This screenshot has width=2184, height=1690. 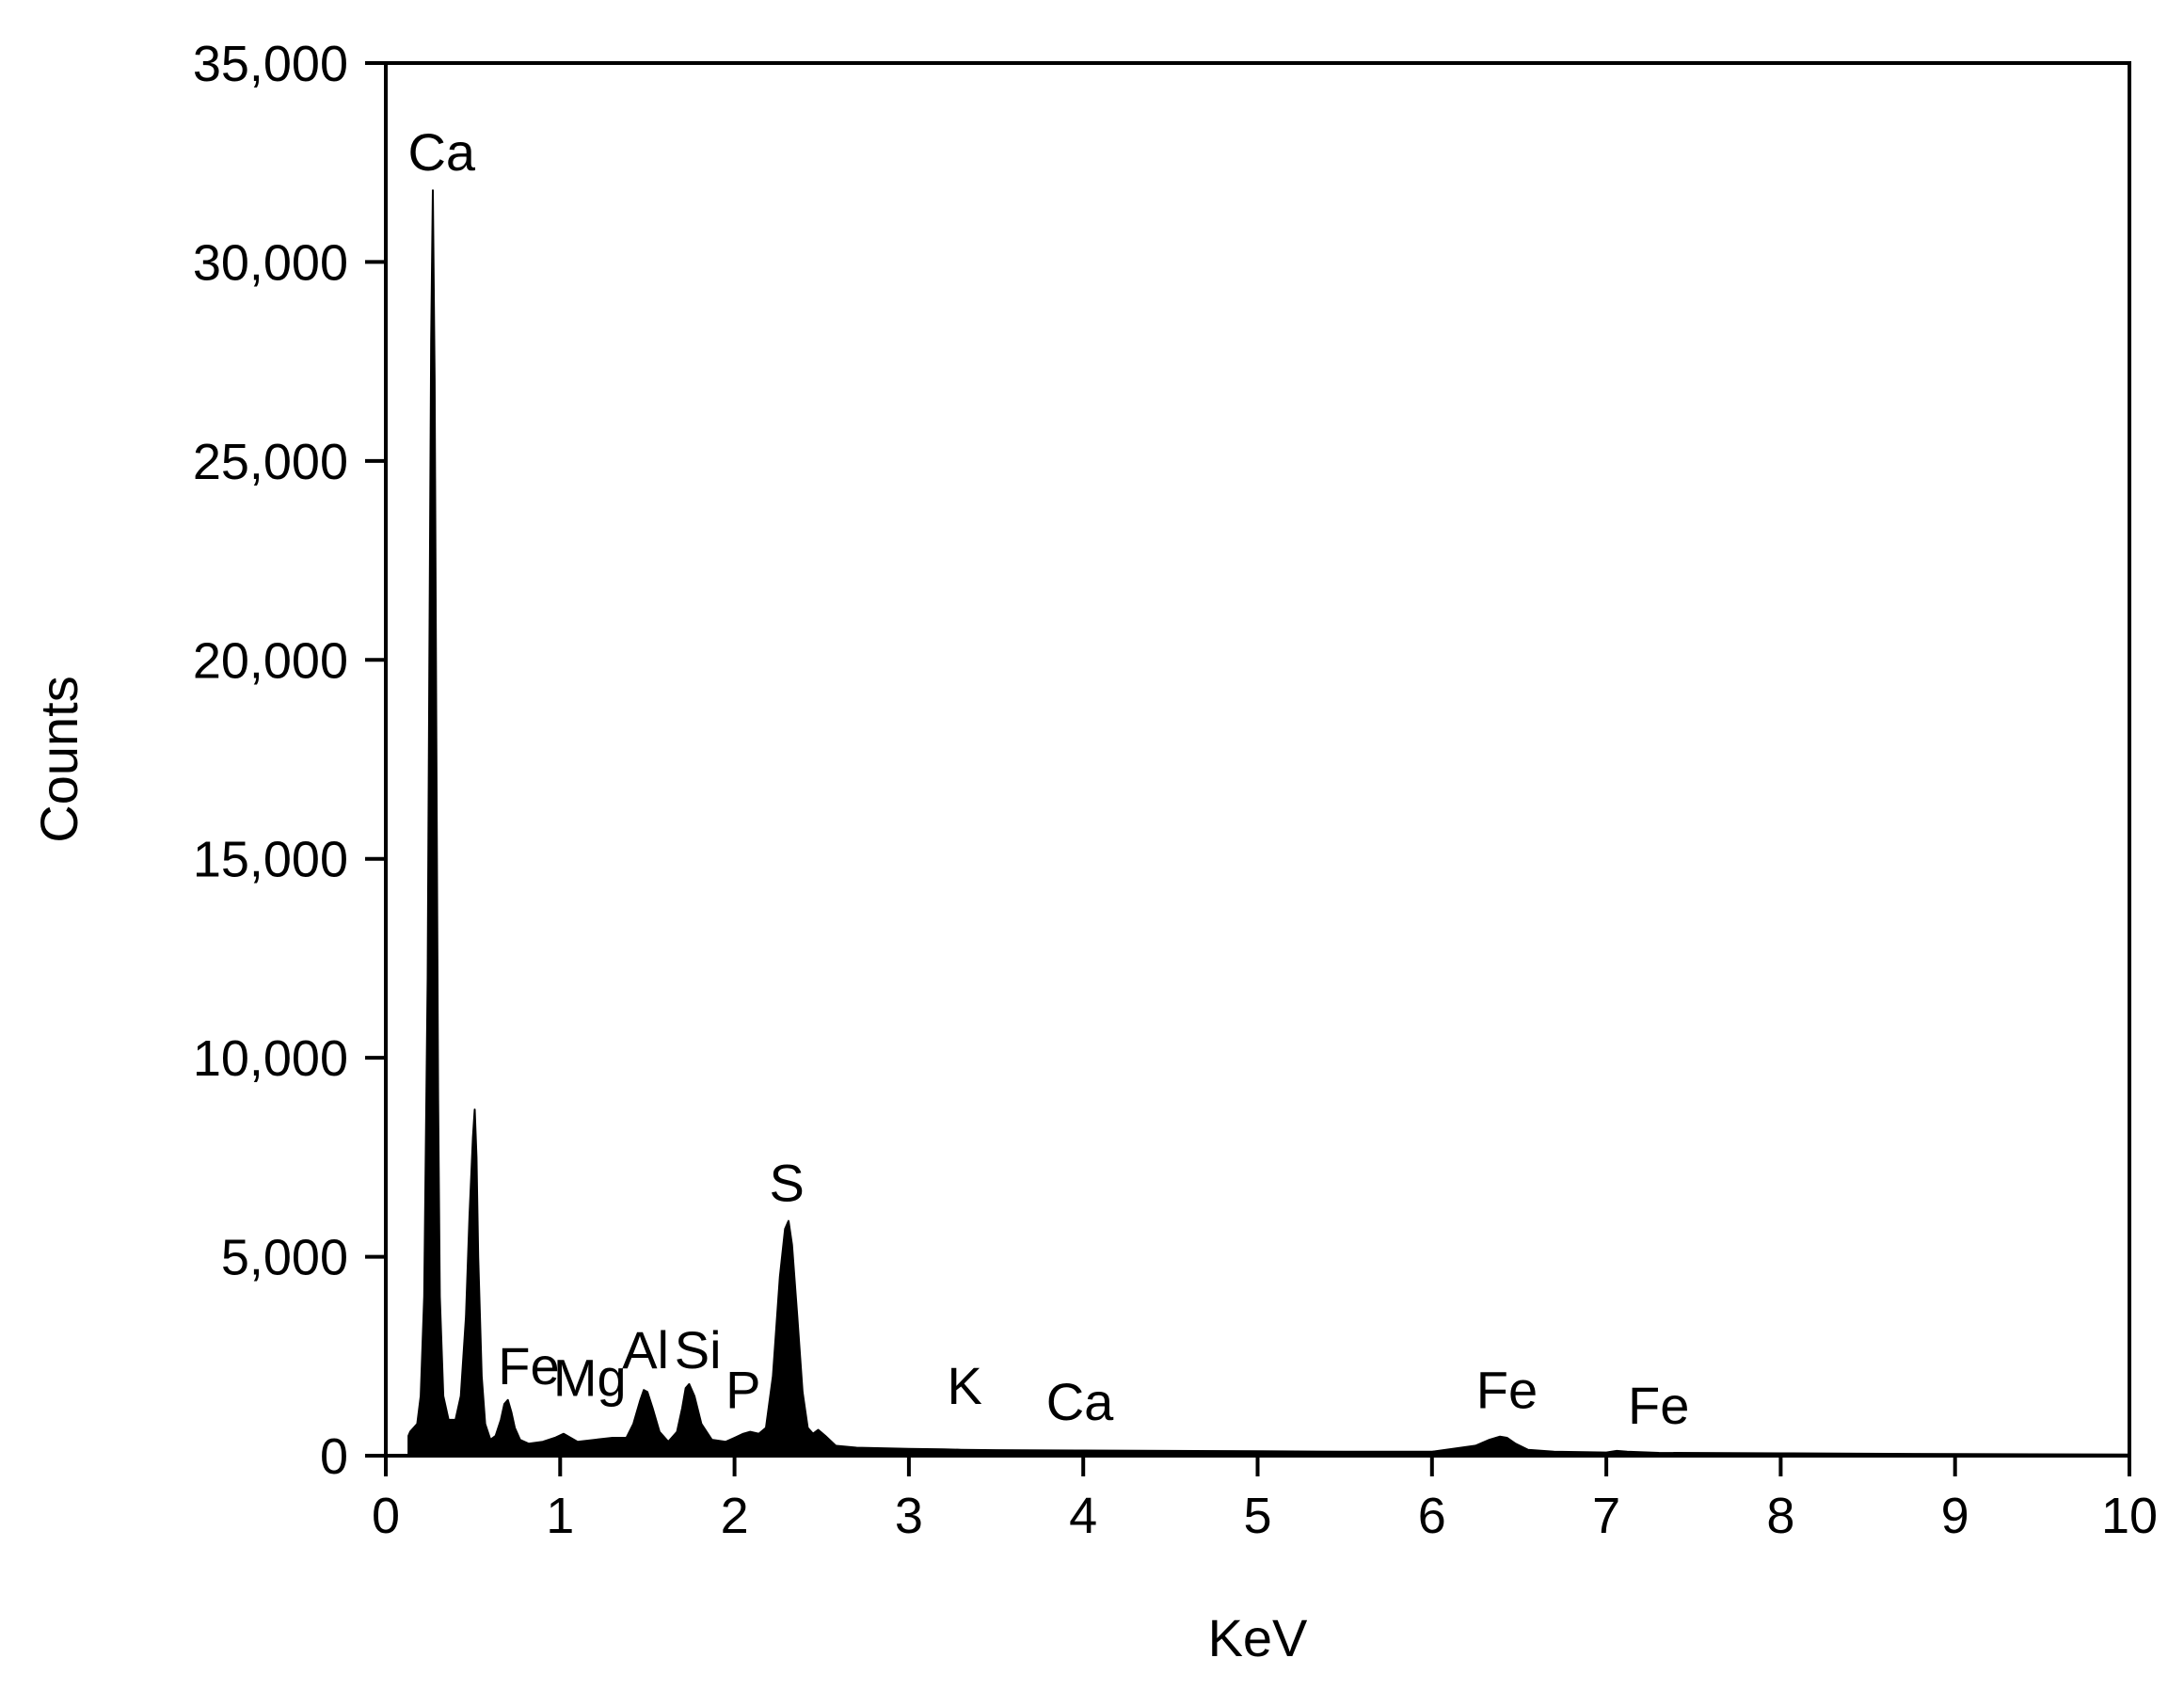 I want to click on y-tick-label: 5,000, so click(x=284, y=1258).